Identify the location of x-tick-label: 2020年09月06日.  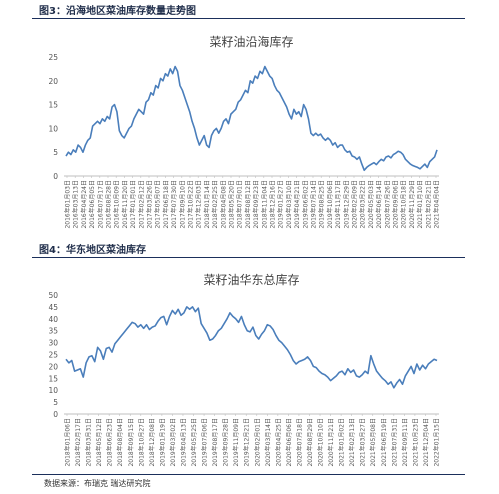
(396, 204).